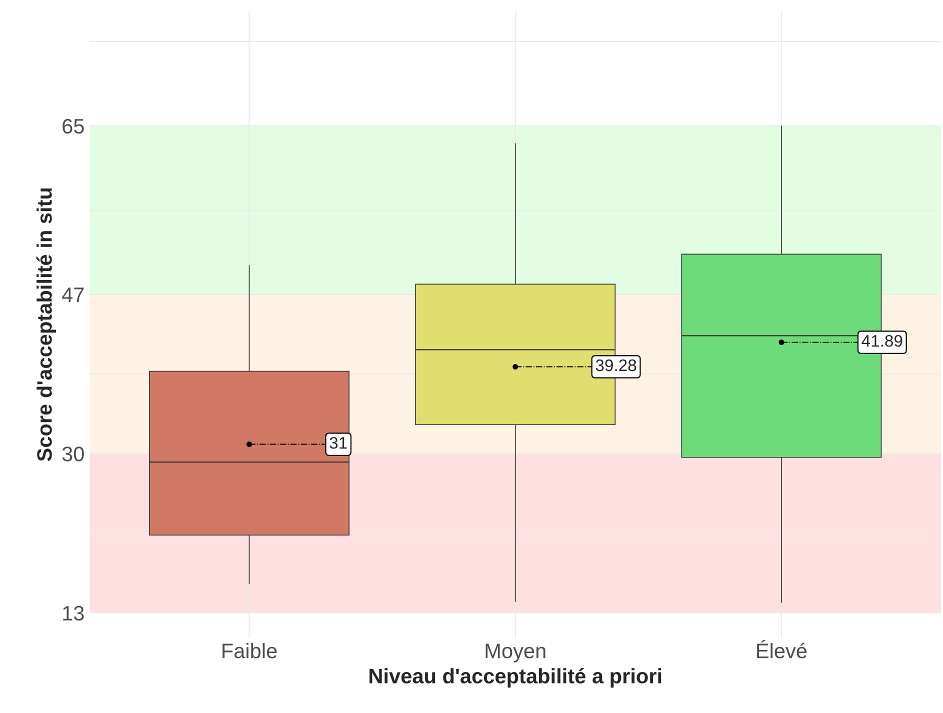 The image size is (943, 713). Describe the element at coordinates (882, 340) in the screenshot. I see `annotation: 41.89` at that location.